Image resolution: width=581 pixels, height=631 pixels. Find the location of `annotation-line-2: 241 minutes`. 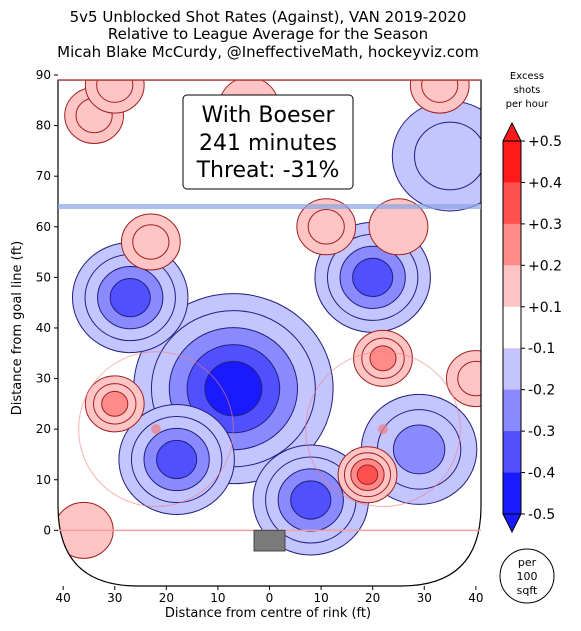

annotation-line-2: 241 minutes is located at coordinates (268, 143).